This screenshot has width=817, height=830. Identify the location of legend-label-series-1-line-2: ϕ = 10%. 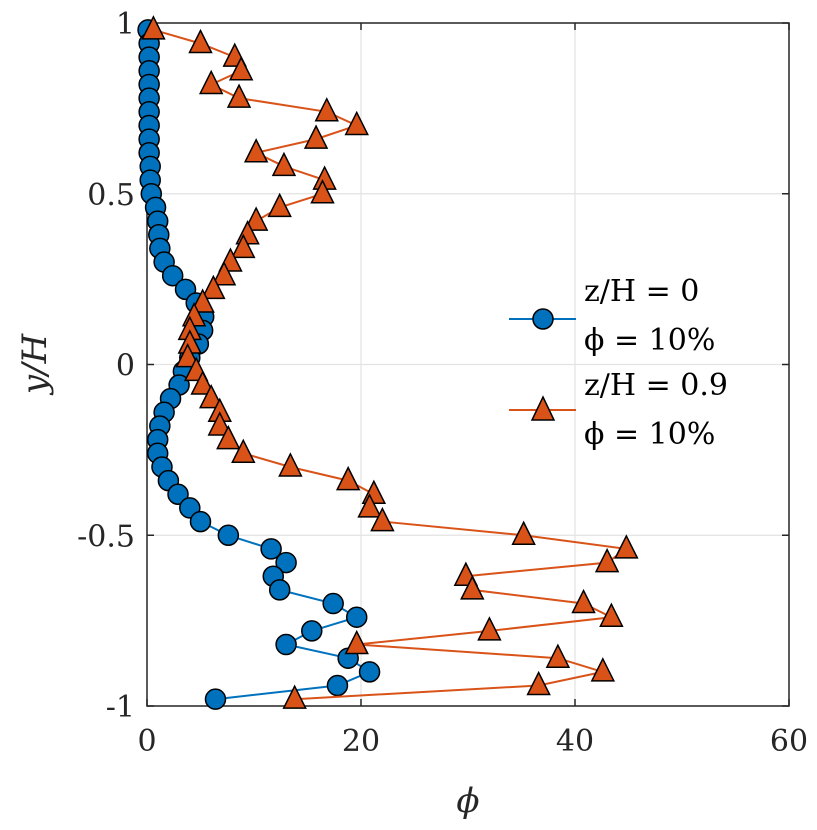
(649, 340).